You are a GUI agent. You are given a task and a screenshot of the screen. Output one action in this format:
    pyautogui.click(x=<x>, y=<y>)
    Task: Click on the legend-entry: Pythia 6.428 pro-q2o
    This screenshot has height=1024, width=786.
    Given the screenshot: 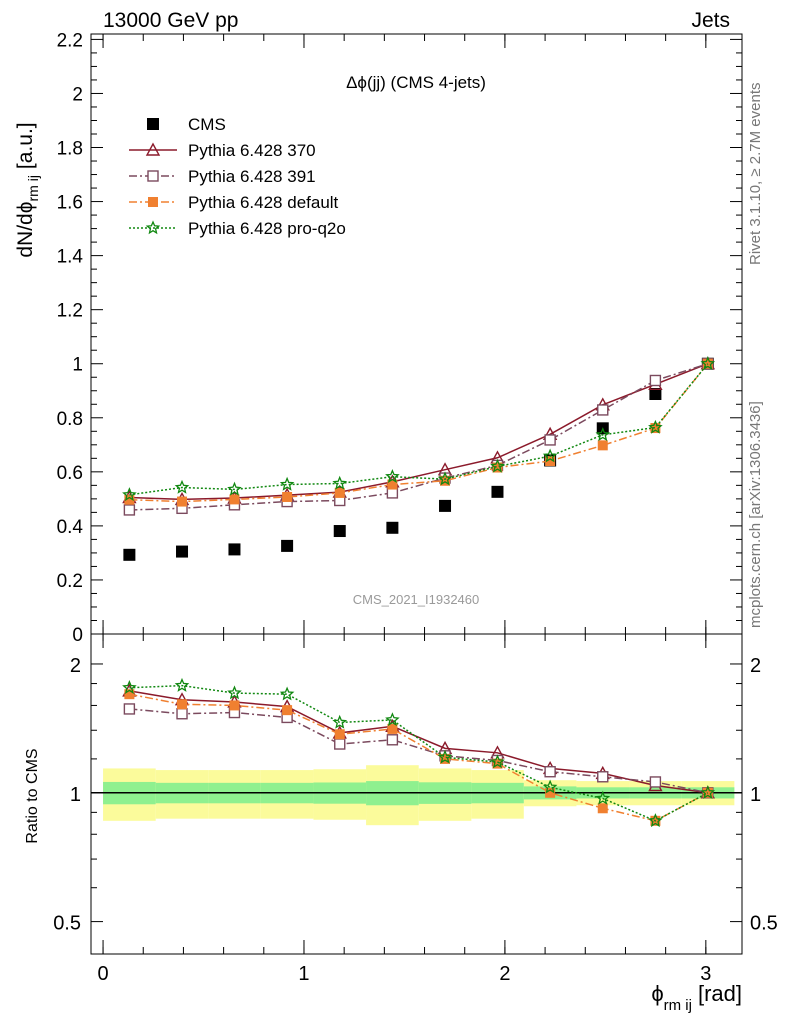 What is the action you would take?
    pyautogui.click(x=237, y=228)
    